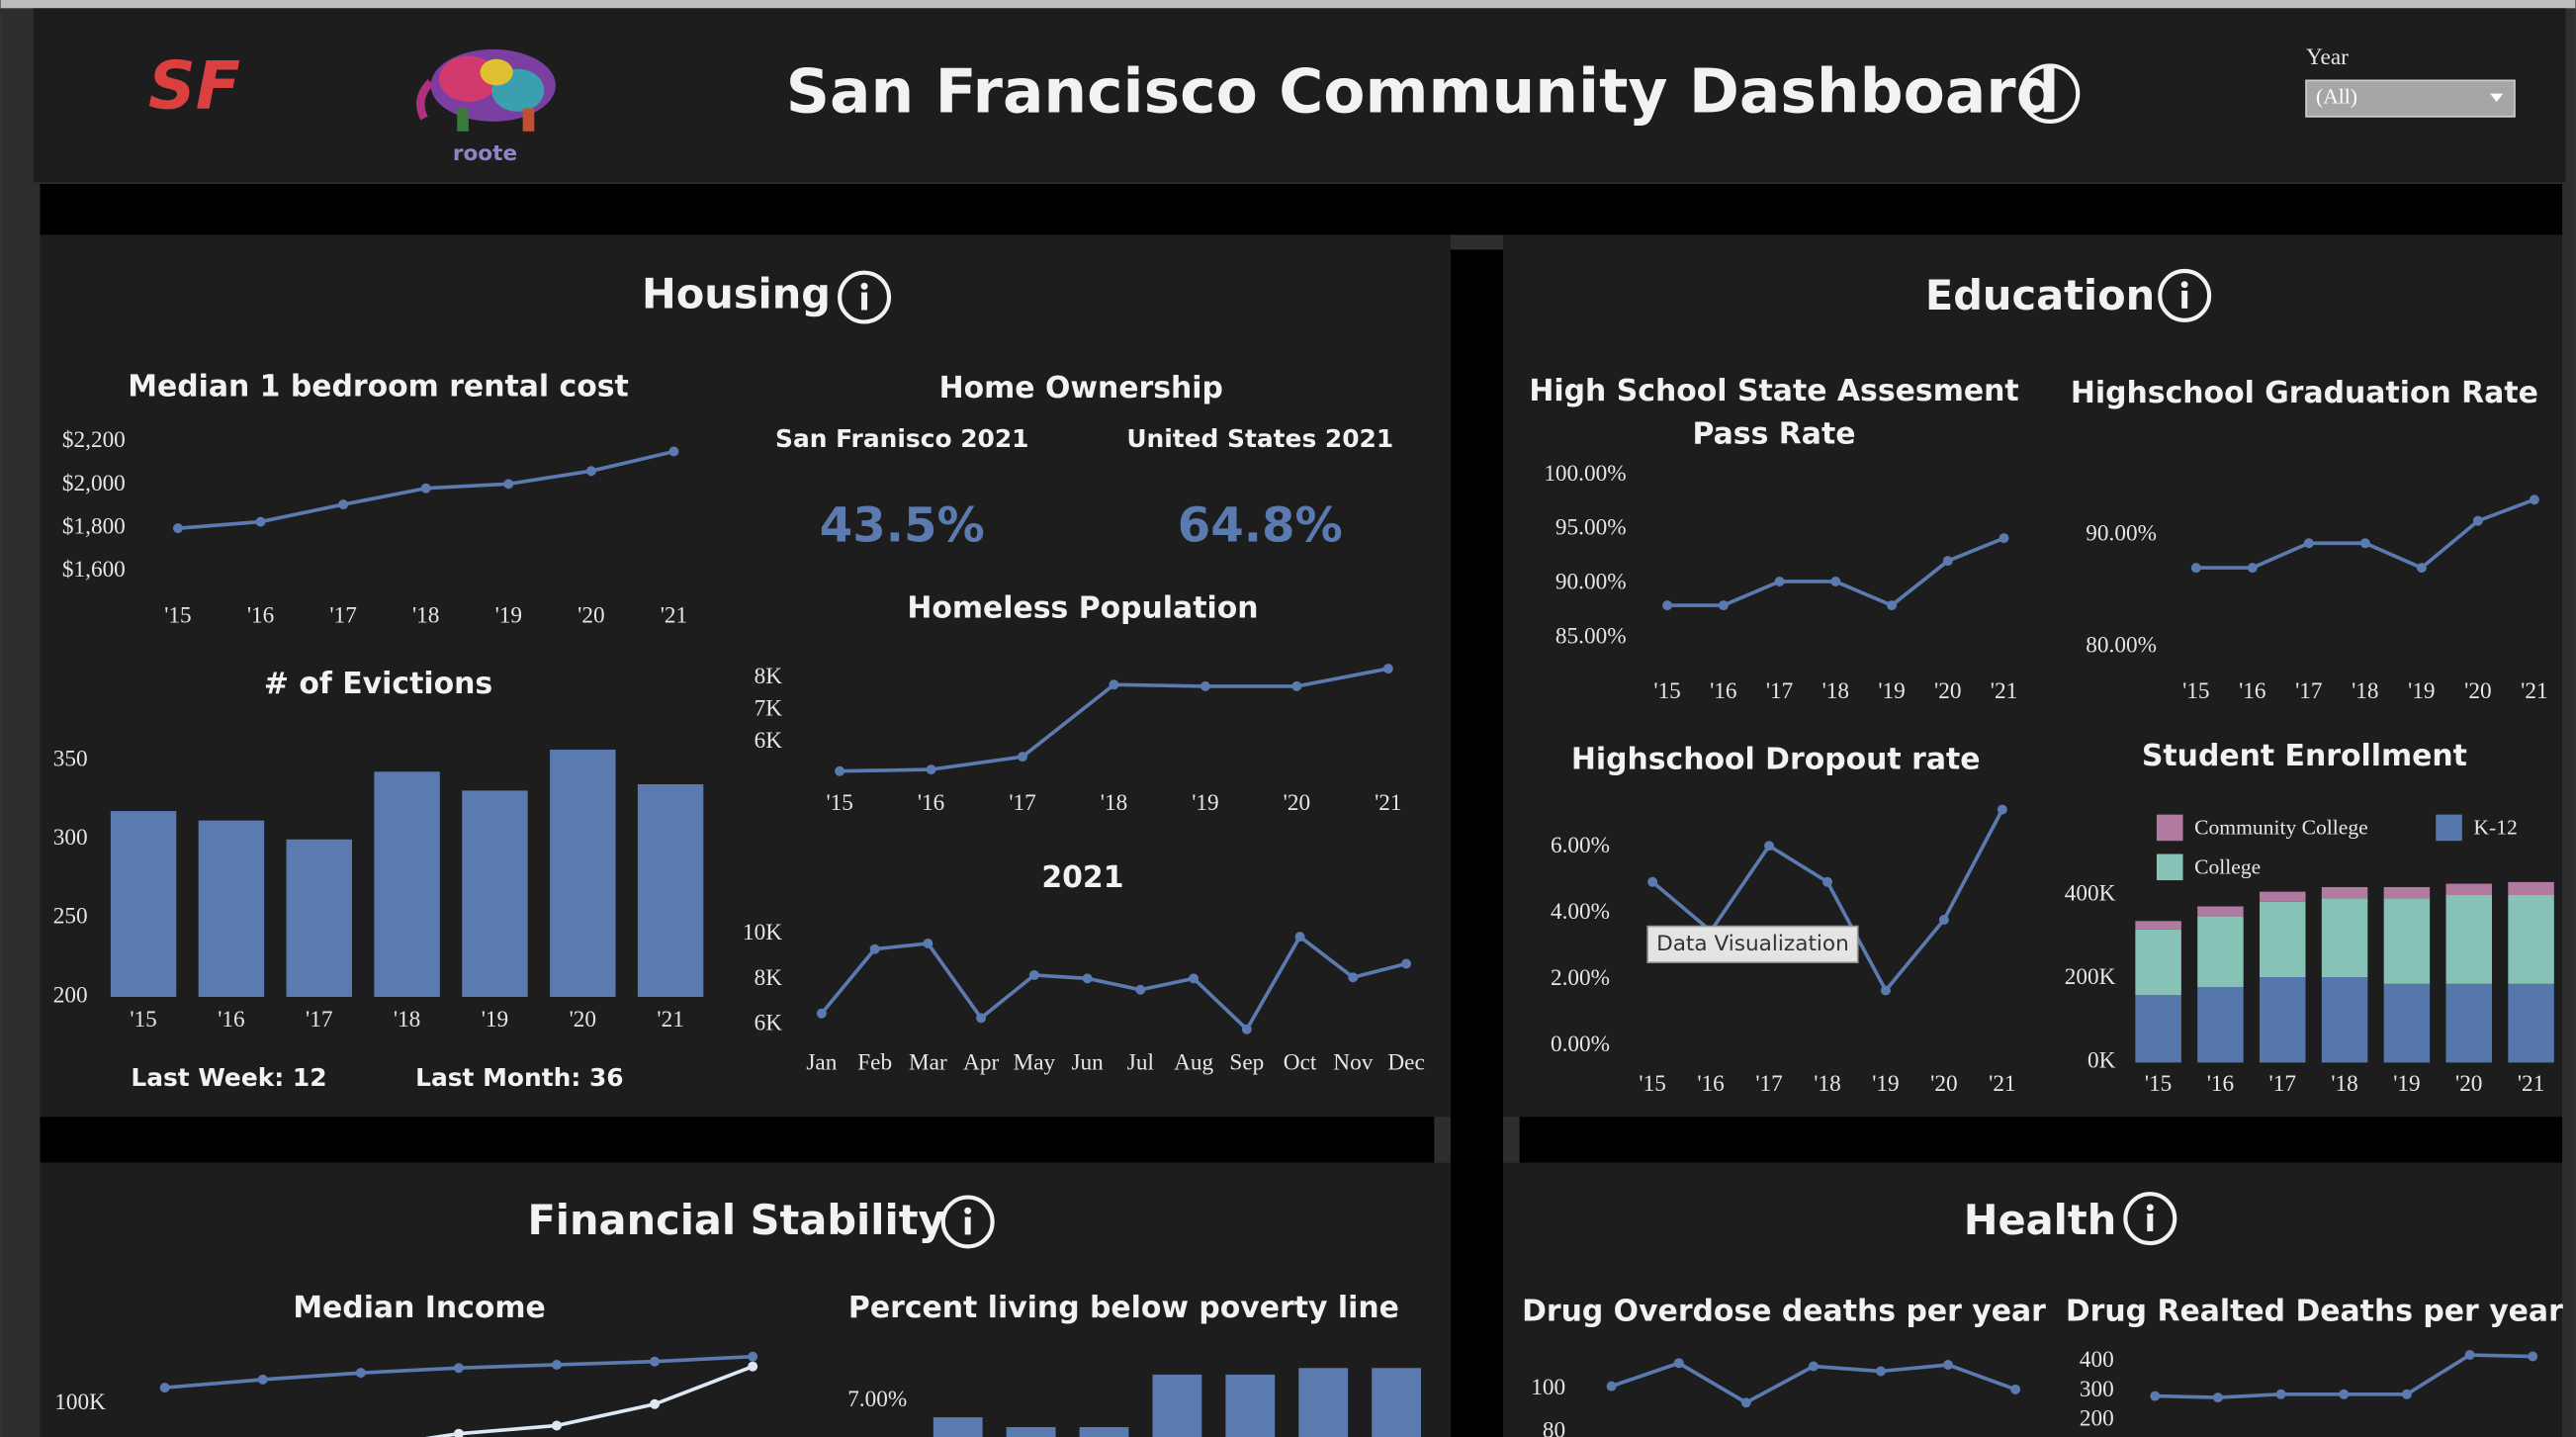 The height and width of the screenshot is (1437, 2576). I want to click on legend-label: K-12, so click(2495, 828).